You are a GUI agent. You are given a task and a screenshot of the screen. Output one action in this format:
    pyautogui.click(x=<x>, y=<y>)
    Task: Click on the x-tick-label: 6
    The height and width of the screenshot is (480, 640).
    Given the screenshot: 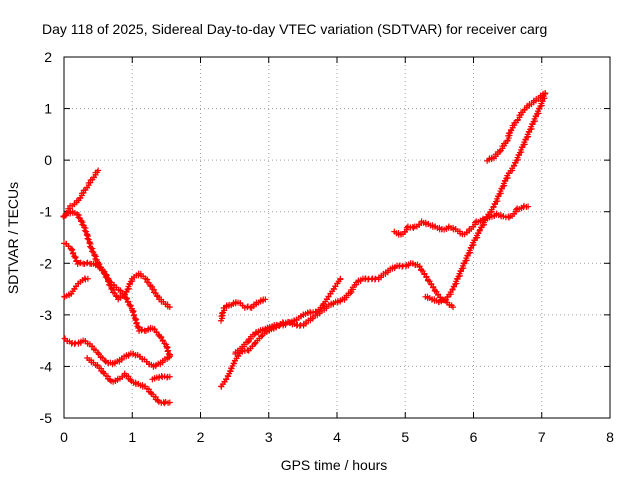 What is the action you would take?
    pyautogui.click(x=474, y=437)
    